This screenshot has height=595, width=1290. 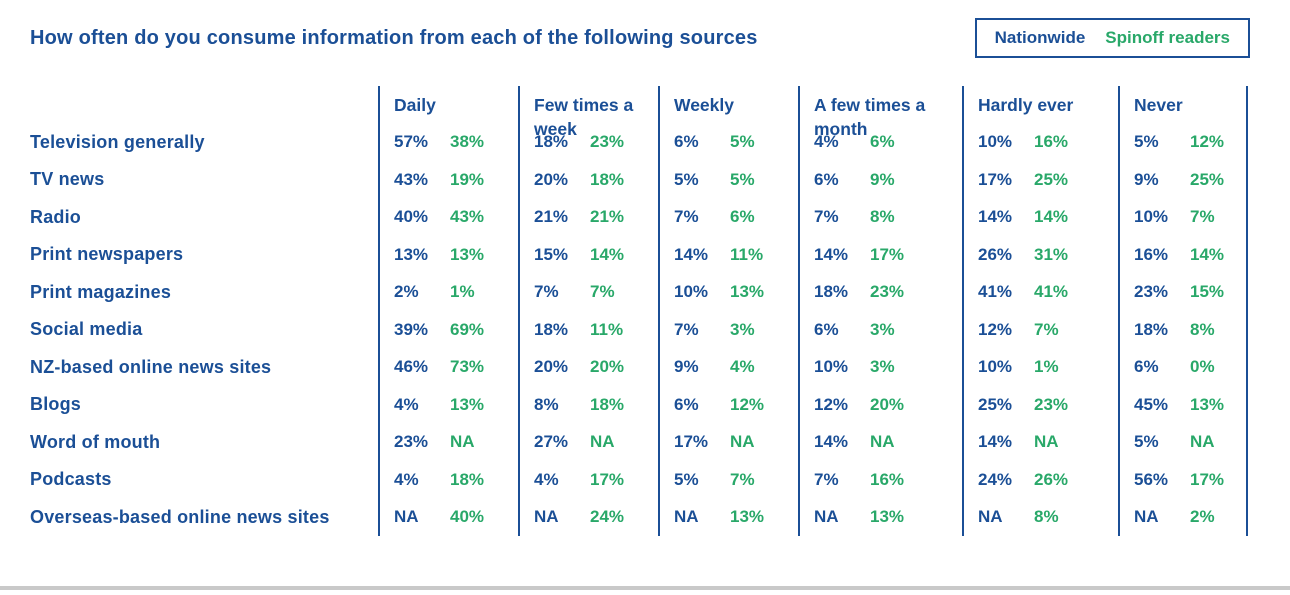 I want to click on row-label: NZ-based online news sites, so click(x=151, y=366).